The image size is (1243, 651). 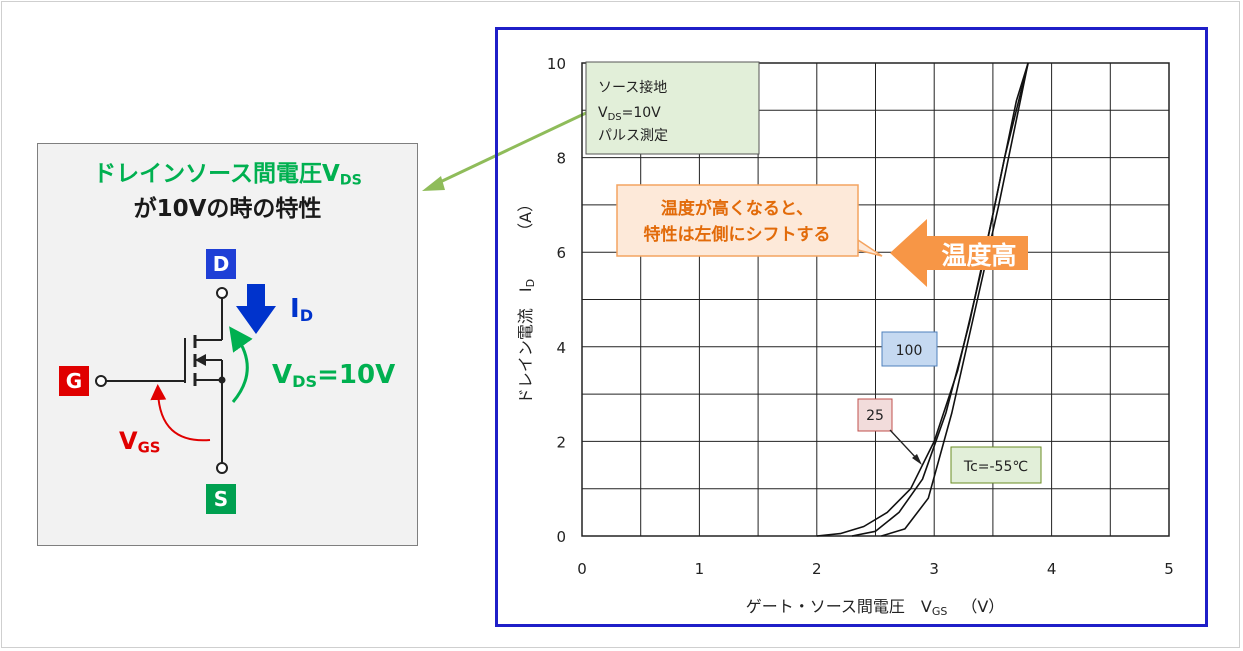 What do you see at coordinates (561, 442) in the screenshot?
I see `y-tick-label: 2` at bounding box center [561, 442].